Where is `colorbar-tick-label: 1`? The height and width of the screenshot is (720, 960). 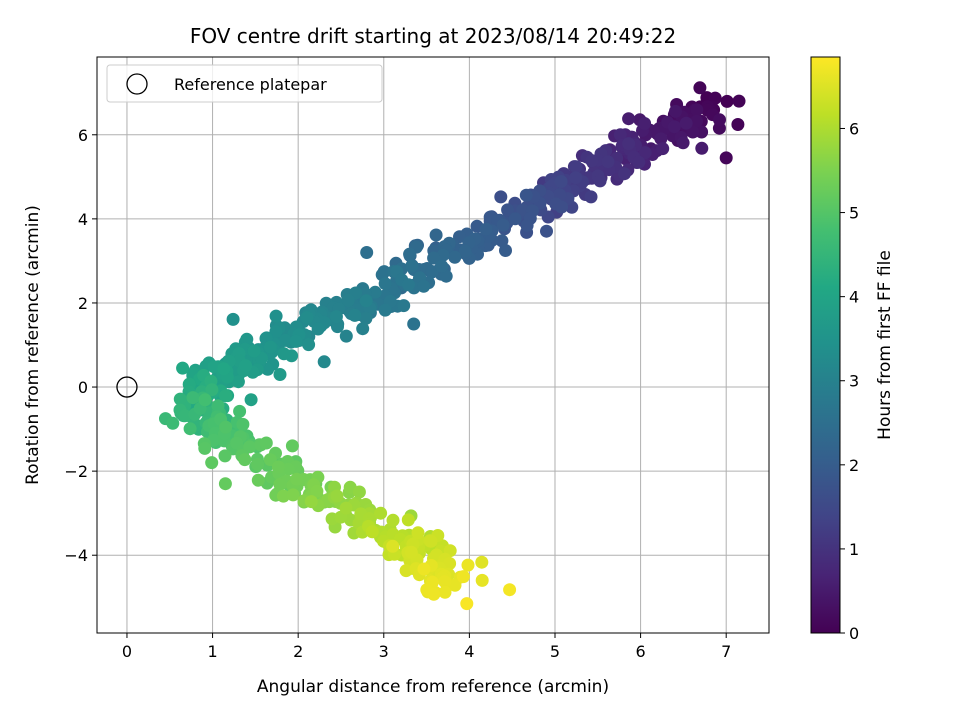 colorbar-tick-label: 1 is located at coordinates (854, 549).